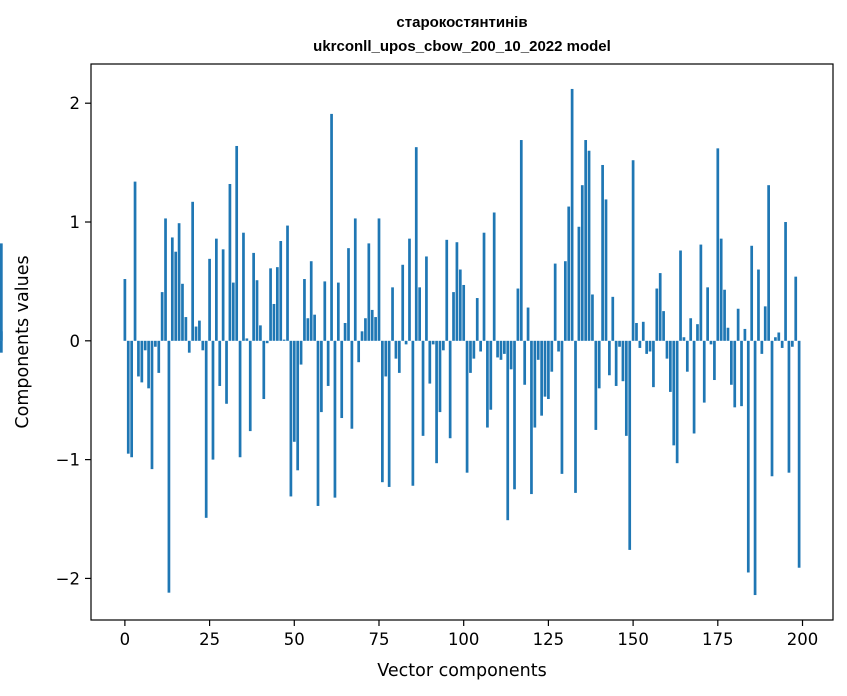 This screenshot has width=847, height=696. Describe the element at coordinates (461, 22) in the screenshot. I see `chart-title: старокостянтинів` at that location.